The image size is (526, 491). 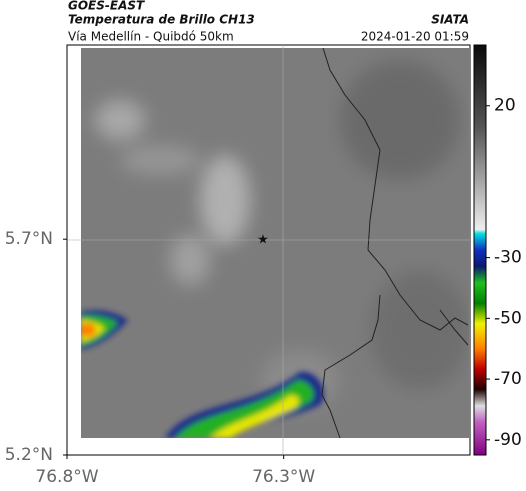 What do you see at coordinates (29, 239) in the screenshot?
I see `y-tick-label: 5.7°N` at bounding box center [29, 239].